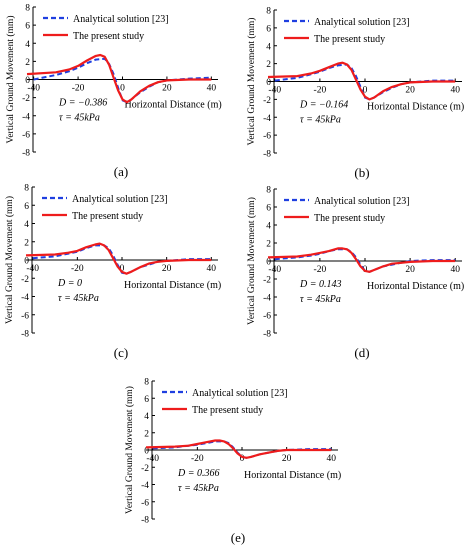 This screenshot has width=476, height=550. Describe the element at coordinates (121, 171) in the screenshot. I see `panel-caption: (a)` at that location.